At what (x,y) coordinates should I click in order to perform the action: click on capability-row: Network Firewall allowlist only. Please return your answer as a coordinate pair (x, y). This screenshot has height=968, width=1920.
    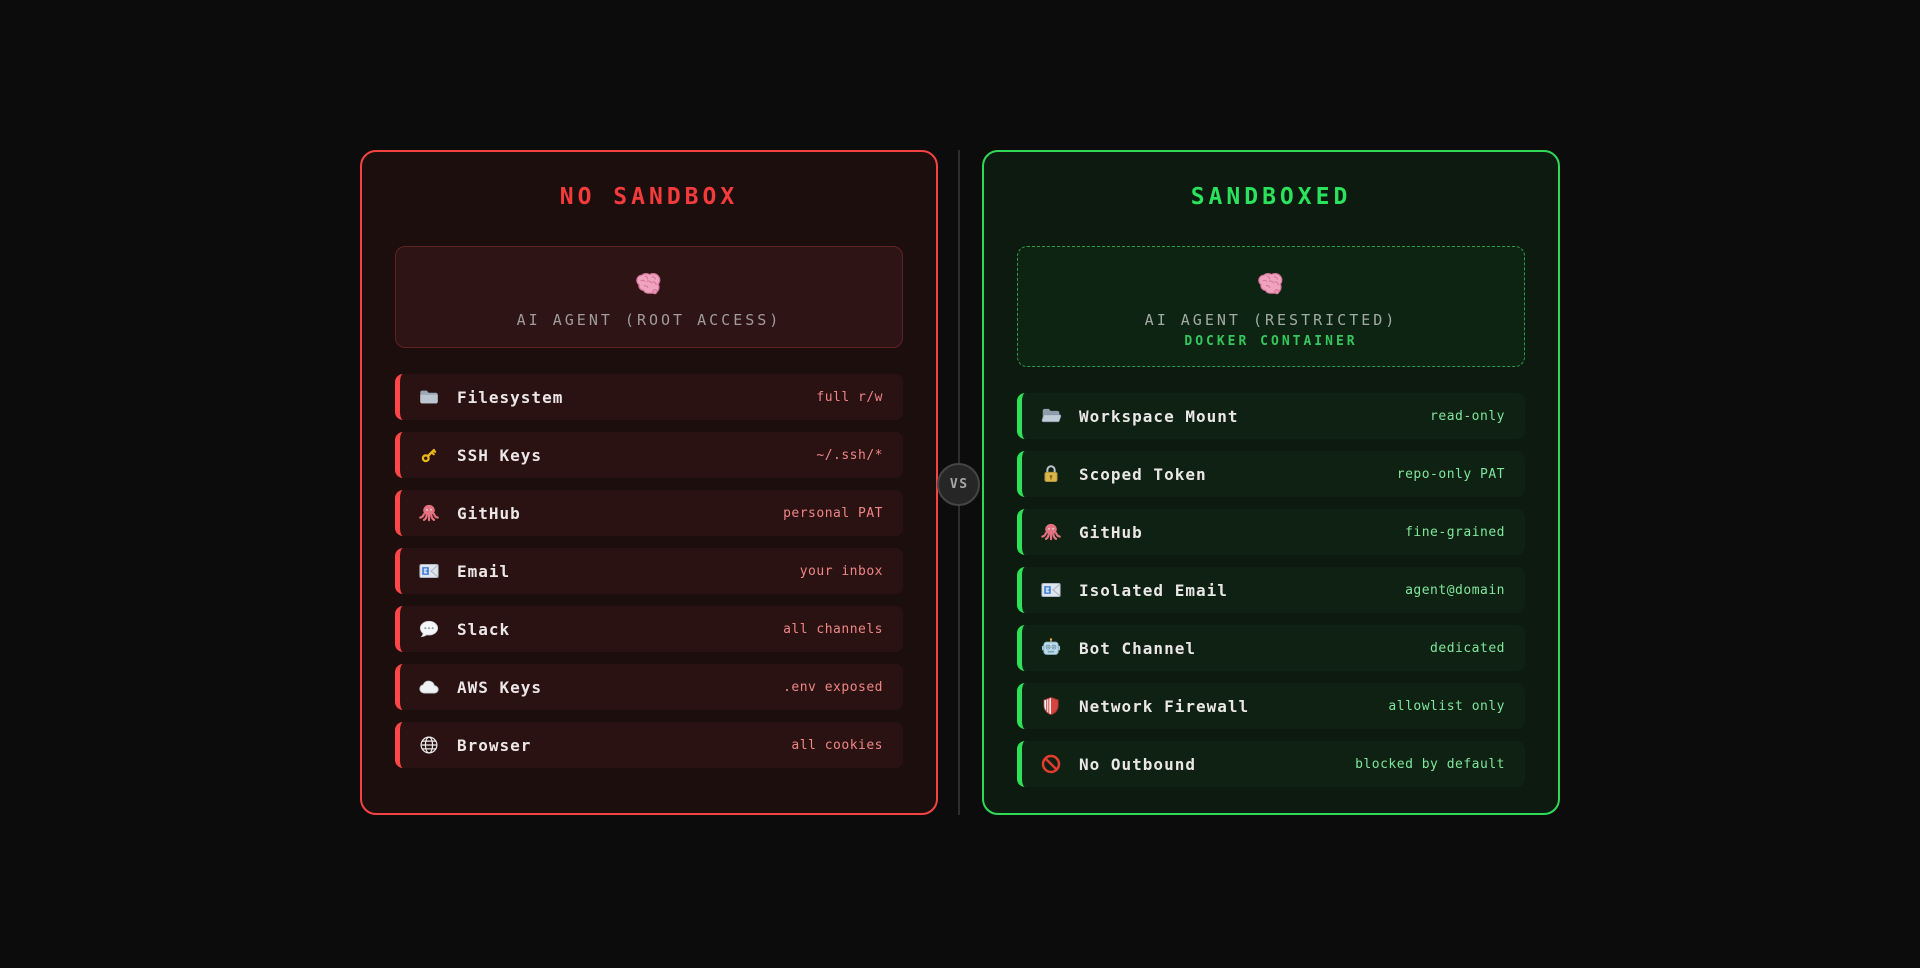
    Looking at the image, I should click on (1271, 706).